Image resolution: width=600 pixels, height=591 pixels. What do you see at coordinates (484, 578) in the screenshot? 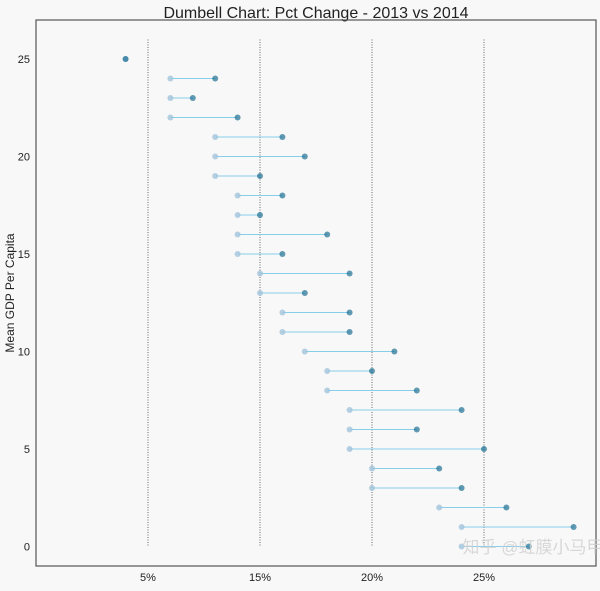
I see `x-tick-label: 25%` at bounding box center [484, 578].